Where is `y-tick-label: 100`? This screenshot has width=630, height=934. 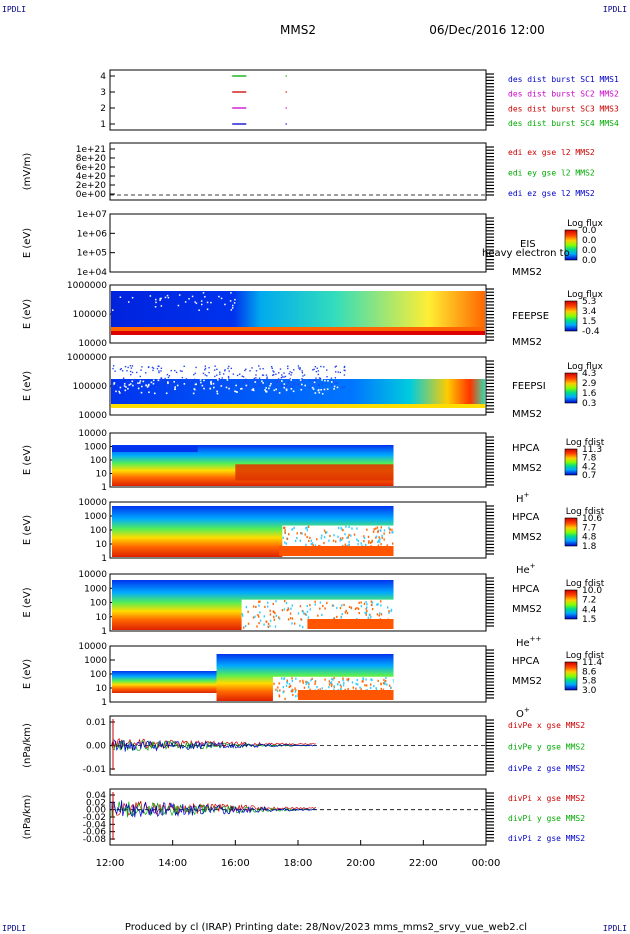 y-tick-label: 100 is located at coordinates (98, 675).